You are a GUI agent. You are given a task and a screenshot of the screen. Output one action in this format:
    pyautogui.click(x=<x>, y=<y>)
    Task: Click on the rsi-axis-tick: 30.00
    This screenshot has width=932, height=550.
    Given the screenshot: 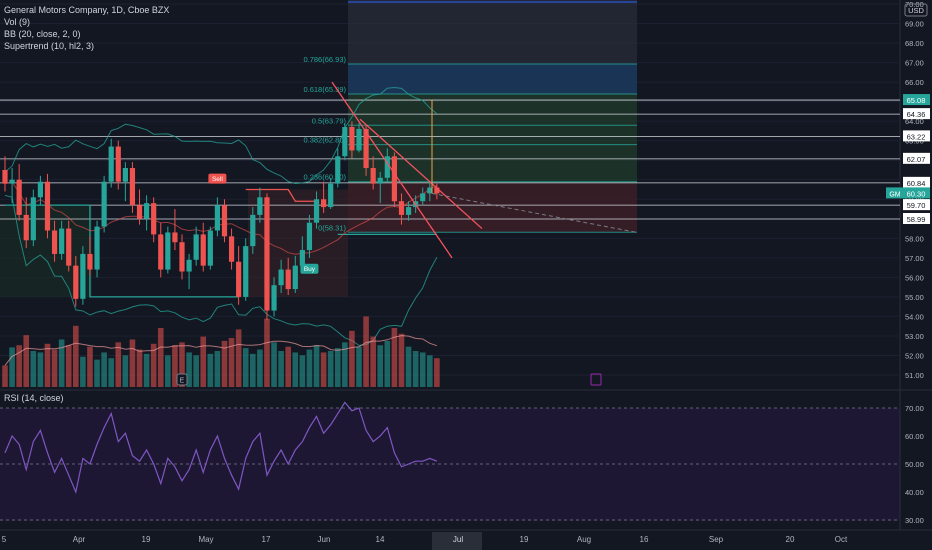 What is the action you would take?
    pyautogui.click(x=914, y=520)
    